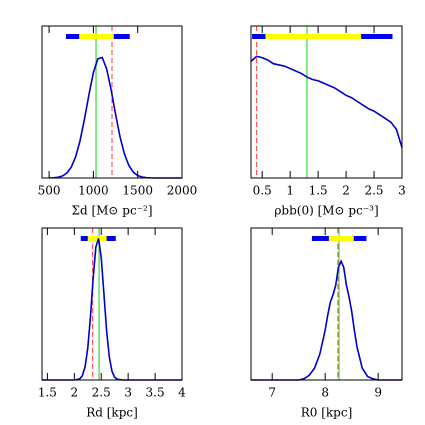  I want to click on x-tick-label: 1000, so click(93, 191).